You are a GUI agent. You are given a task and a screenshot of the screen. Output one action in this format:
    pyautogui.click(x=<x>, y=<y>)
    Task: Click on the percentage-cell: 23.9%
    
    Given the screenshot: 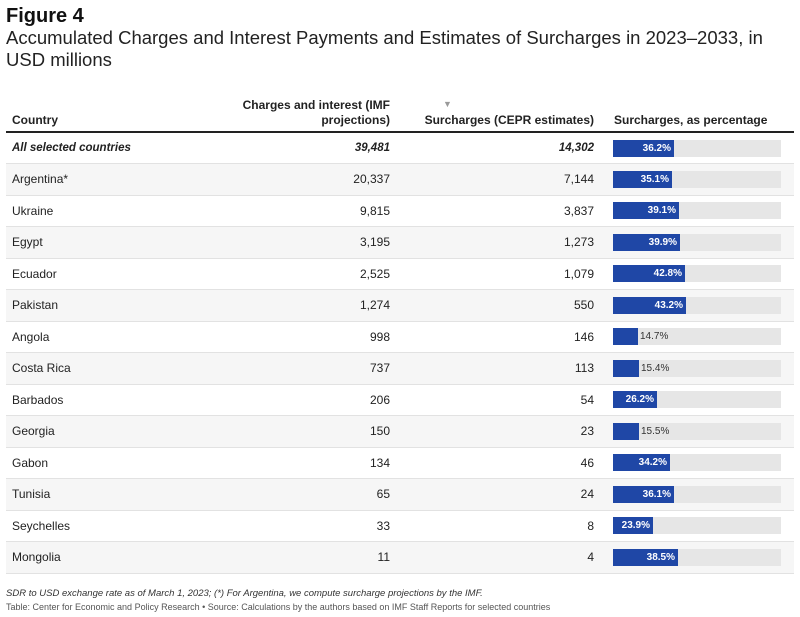 What is the action you would take?
    pyautogui.click(x=697, y=526)
    